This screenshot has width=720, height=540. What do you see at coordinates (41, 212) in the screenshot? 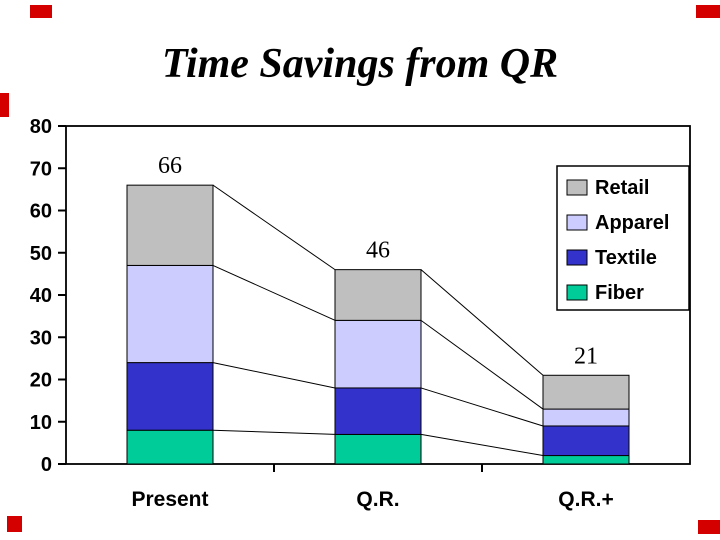
I see `y-axis-tick-label: 60` at bounding box center [41, 212].